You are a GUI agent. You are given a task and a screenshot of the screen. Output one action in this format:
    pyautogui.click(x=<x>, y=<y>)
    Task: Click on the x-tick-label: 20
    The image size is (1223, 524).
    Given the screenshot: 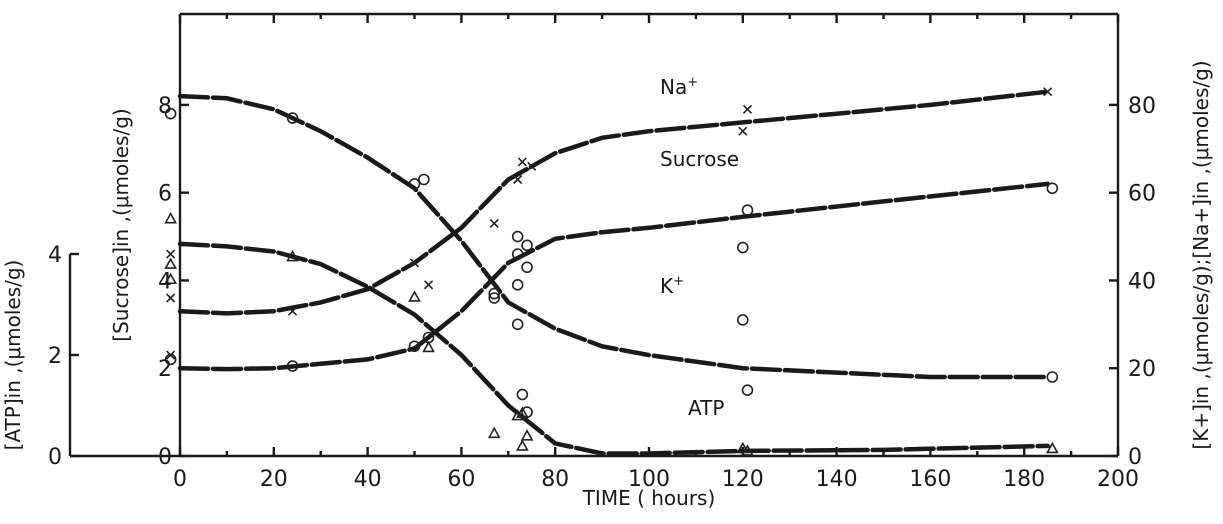 What is the action you would take?
    pyautogui.click(x=274, y=479)
    